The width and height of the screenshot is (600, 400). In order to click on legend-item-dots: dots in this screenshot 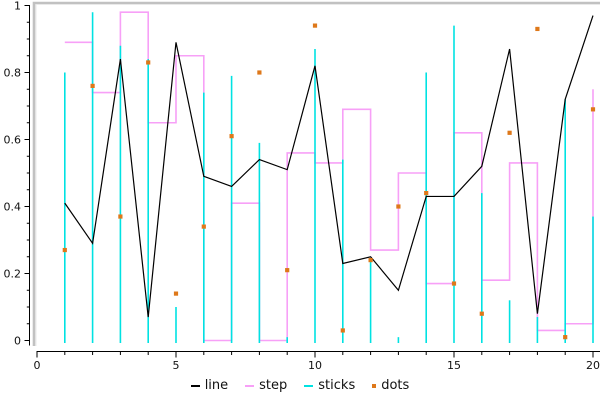, I will do `click(390, 385)`.